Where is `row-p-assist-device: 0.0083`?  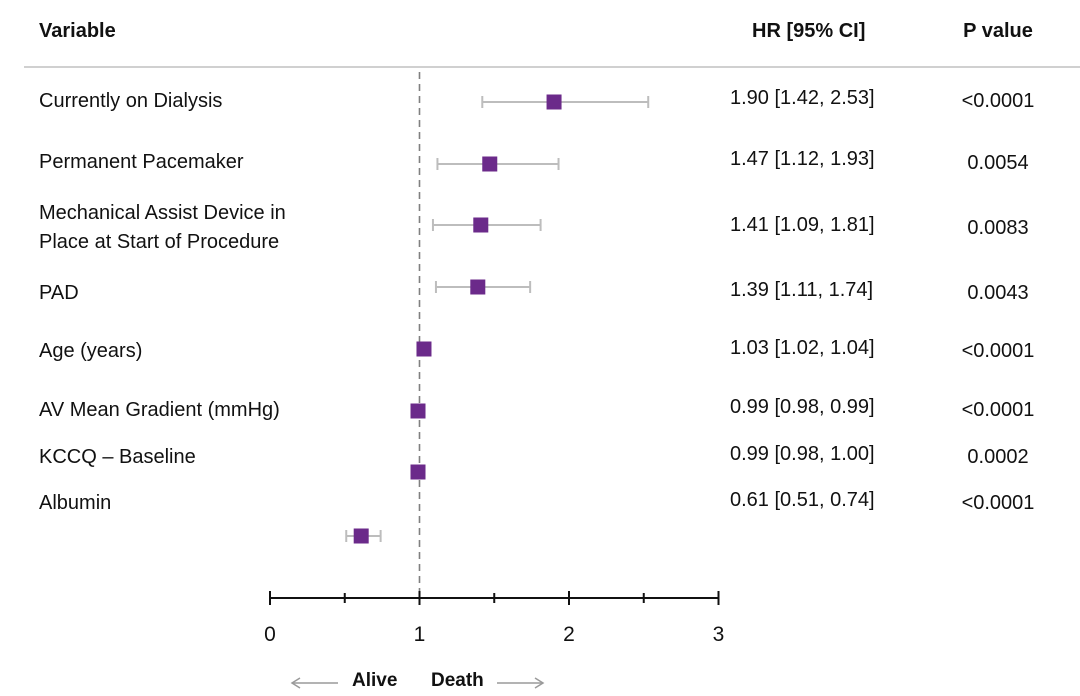 row-p-assist-device: 0.0083 is located at coordinates (998, 228).